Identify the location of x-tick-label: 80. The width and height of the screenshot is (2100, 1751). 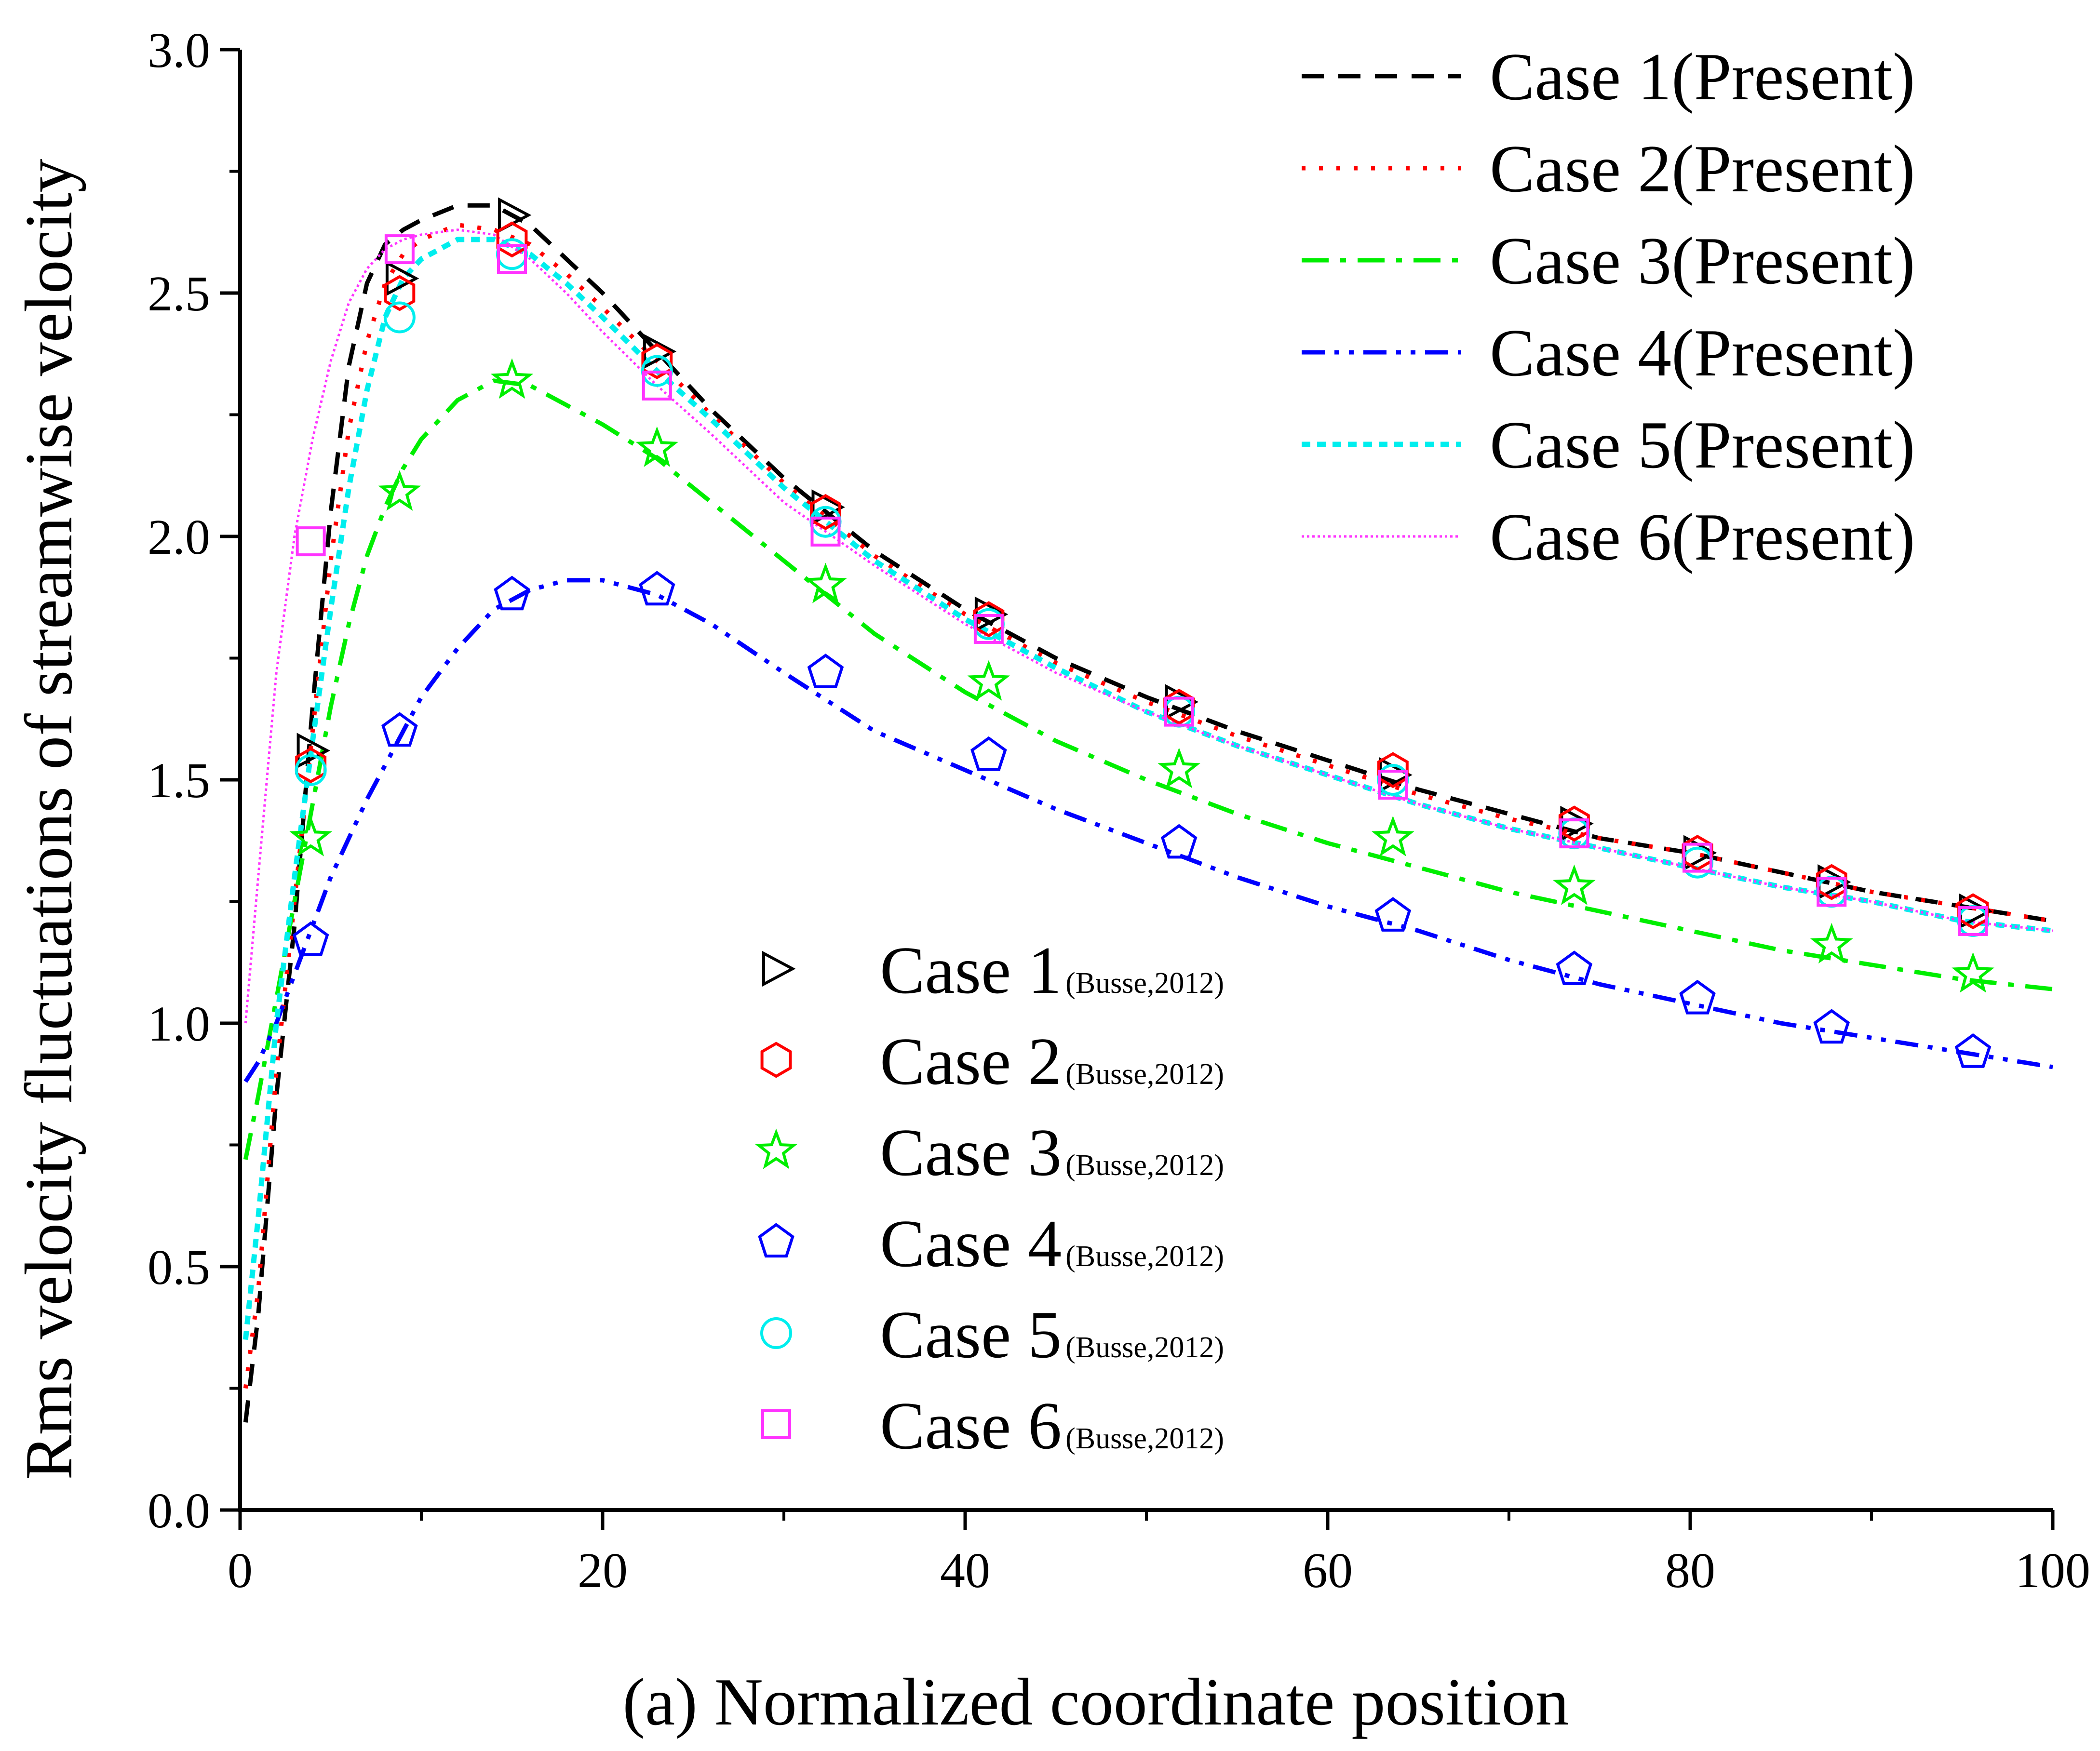
(1690, 1570).